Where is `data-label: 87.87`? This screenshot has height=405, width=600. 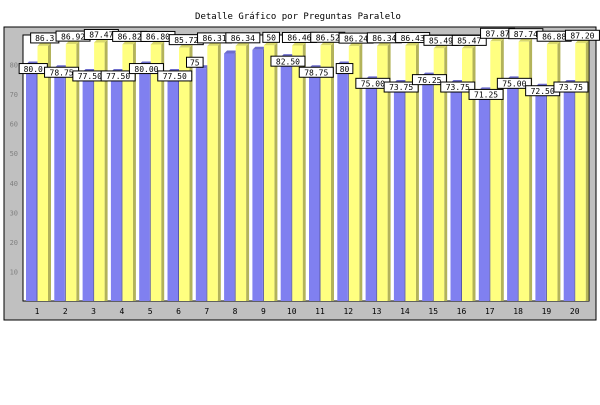
data-label: 87.87 is located at coordinates (498, 33).